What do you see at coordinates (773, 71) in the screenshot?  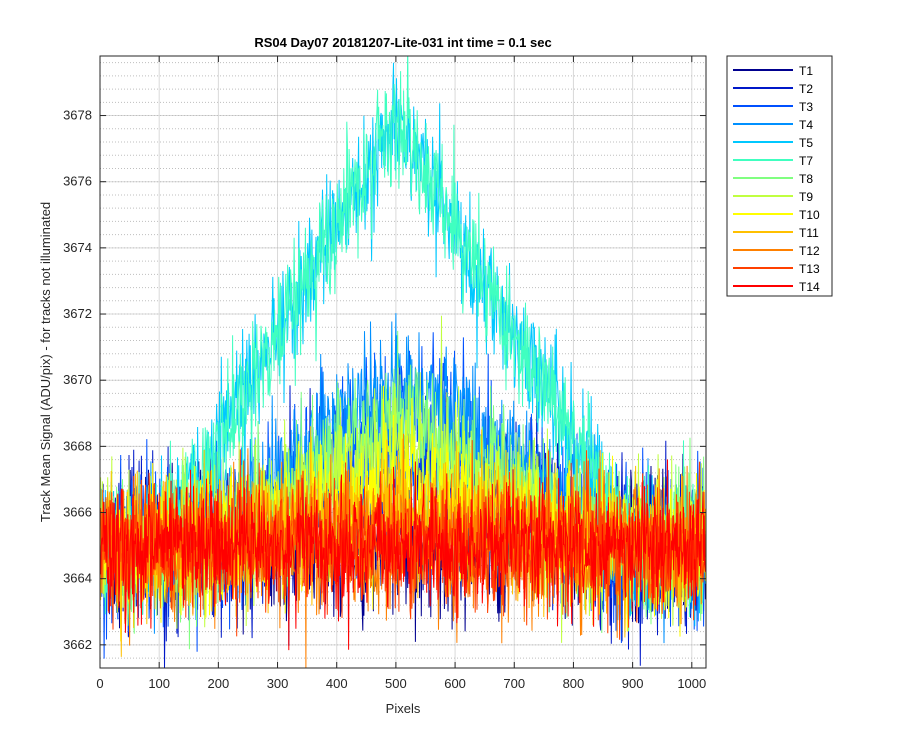 I see `legend-entry-t1: T1` at bounding box center [773, 71].